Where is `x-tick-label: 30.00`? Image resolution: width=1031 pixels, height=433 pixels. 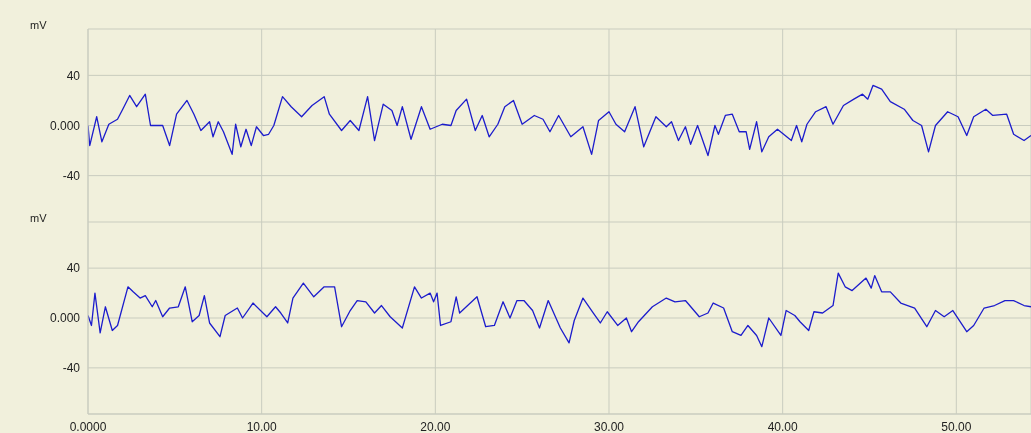 x-tick-label: 30.00 is located at coordinates (609, 426).